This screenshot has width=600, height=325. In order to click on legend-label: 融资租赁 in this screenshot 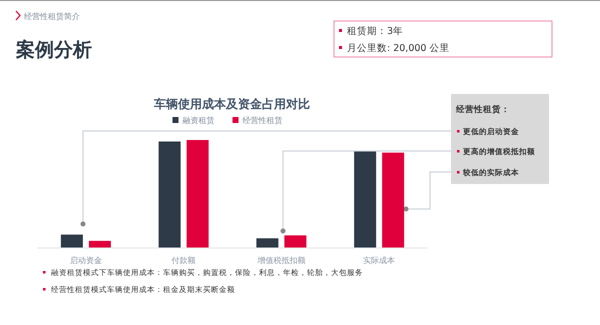, I will do `click(198, 120)`.